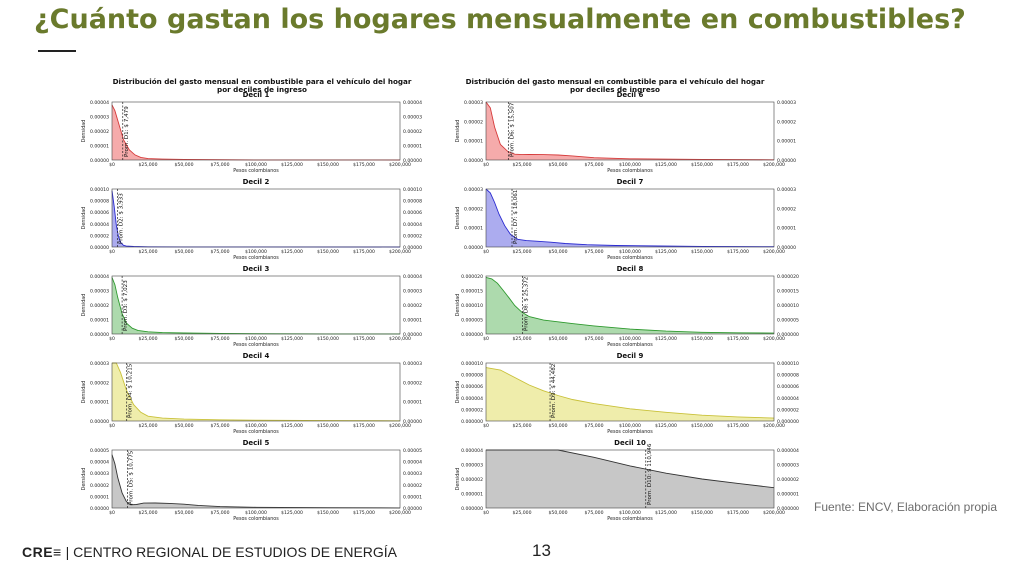  I want to click on decil-1-ytick-right: 0.00000, so click(412, 161).